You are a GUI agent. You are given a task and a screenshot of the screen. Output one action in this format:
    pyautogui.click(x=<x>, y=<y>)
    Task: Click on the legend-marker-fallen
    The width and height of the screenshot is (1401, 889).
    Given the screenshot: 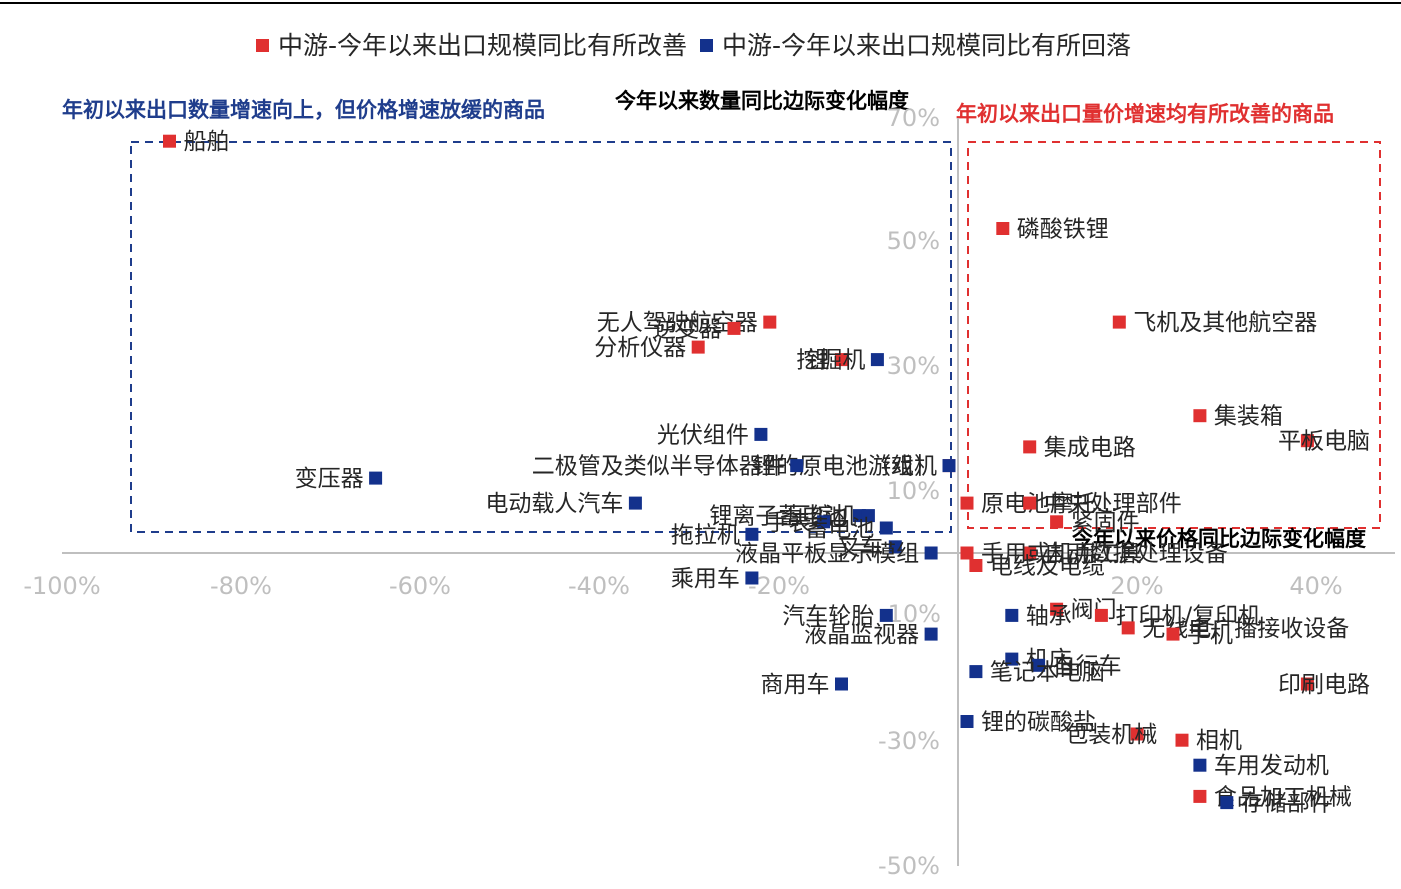 What is the action you would take?
    pyautogui.click(x=706, y=45)
    